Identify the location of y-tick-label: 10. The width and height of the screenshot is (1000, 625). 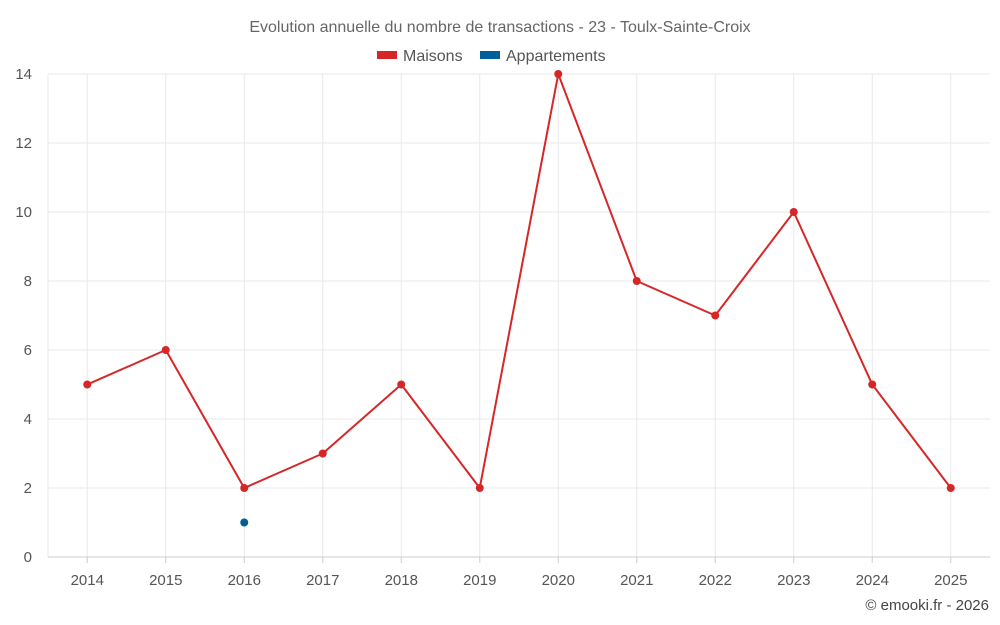
(23, 212).